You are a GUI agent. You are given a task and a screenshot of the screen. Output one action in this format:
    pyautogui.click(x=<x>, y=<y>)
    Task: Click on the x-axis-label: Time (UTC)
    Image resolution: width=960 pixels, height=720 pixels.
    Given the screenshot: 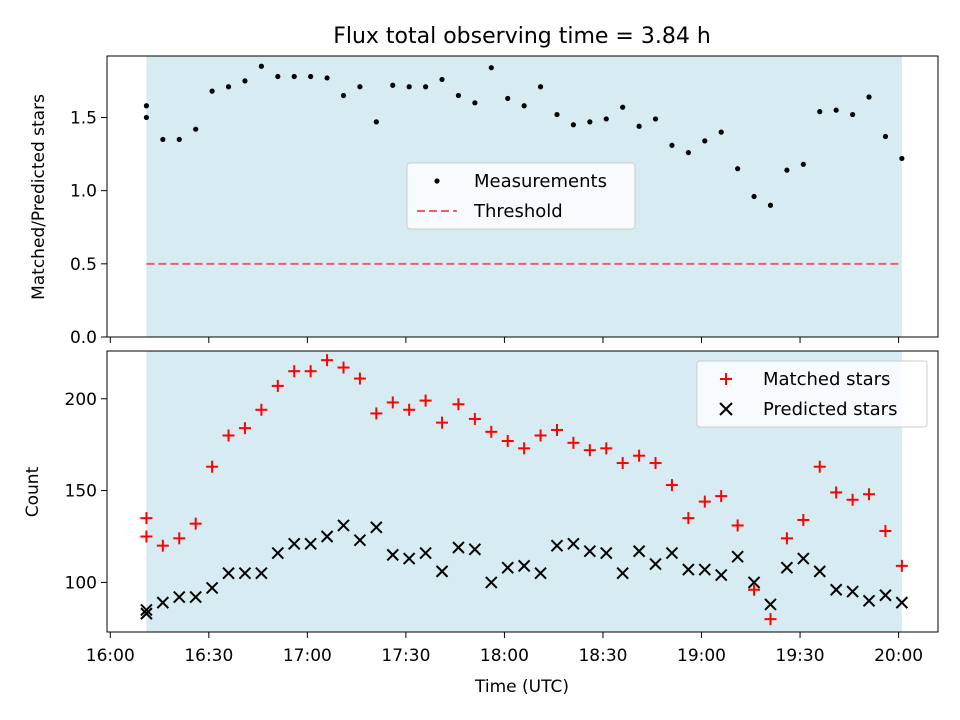 What is the action you would take?
    pyautogui.click(x=521, y=687)
    